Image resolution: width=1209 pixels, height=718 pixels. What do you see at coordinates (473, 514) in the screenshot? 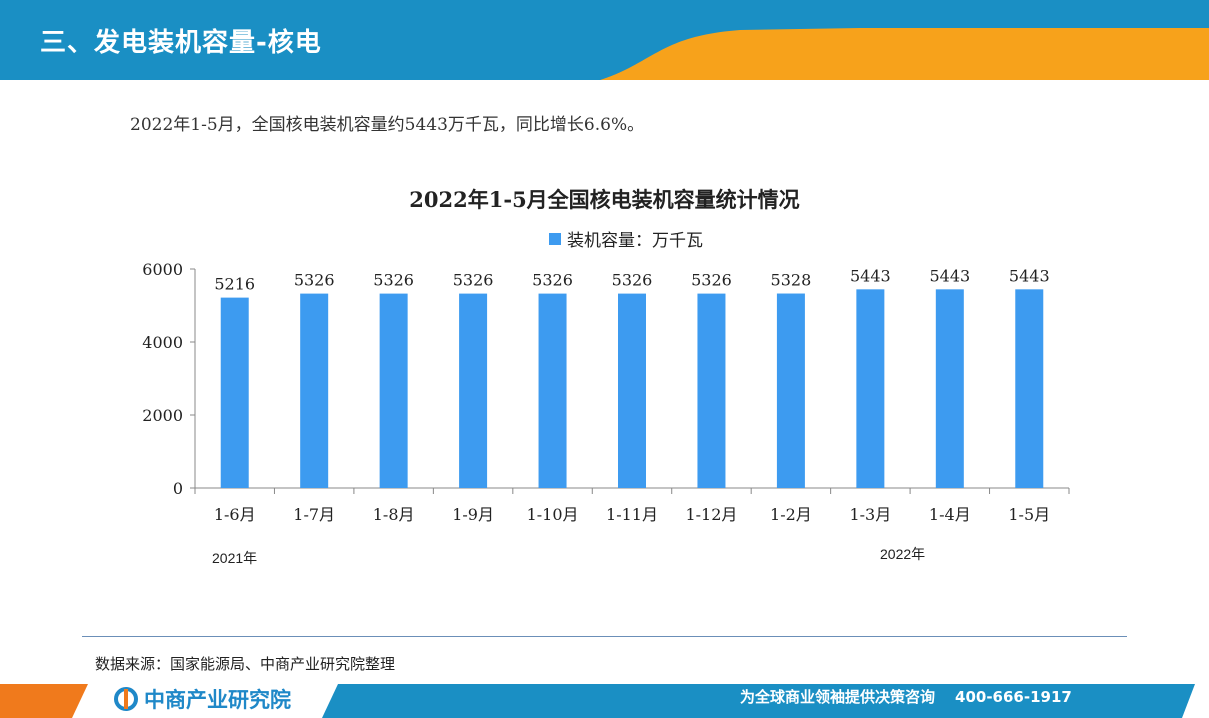
I see `x-tick-label: 1-9月` at bounding box center [473, 514].